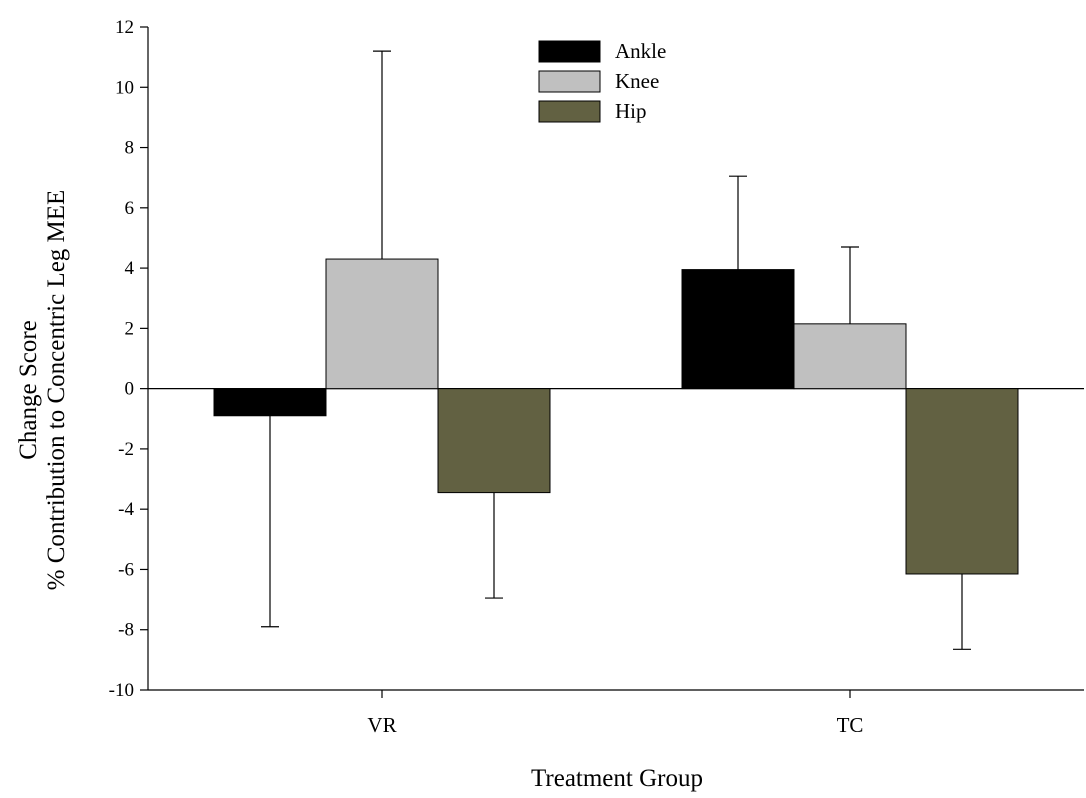 This screenshot has width=1086, height=798. Describe the element at coordinates (126, 509) in the screenshot. I see `y-tick-label: -4` at that location.